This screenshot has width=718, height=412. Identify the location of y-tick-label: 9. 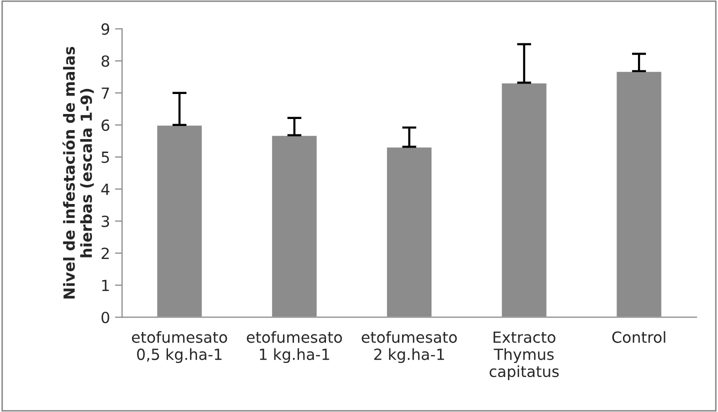
(105, 29).